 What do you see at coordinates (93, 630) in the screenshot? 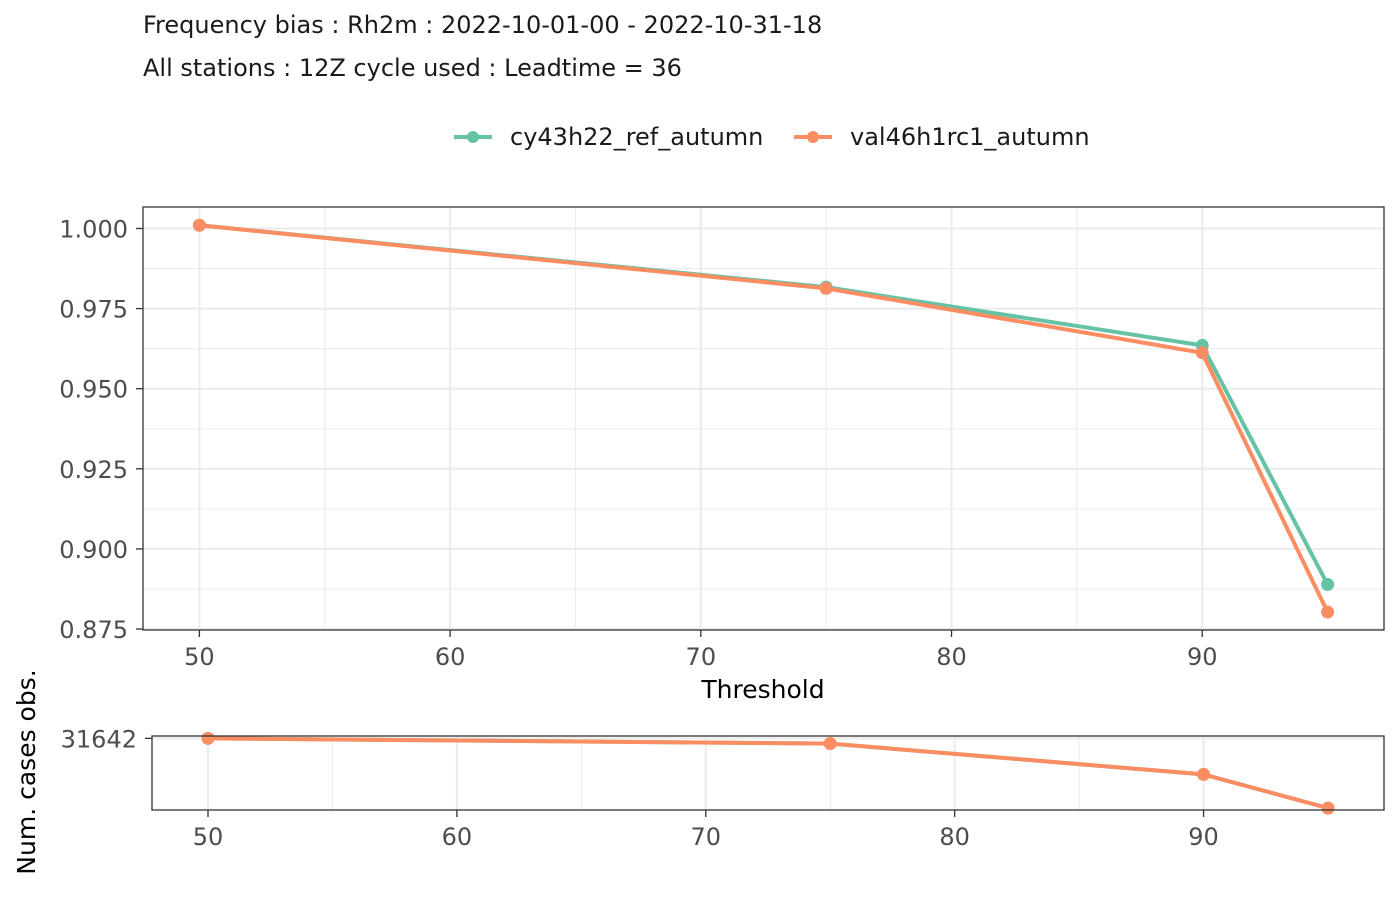
I see `main-y-tick-label: 0.875` at bounding box center [93, 630].